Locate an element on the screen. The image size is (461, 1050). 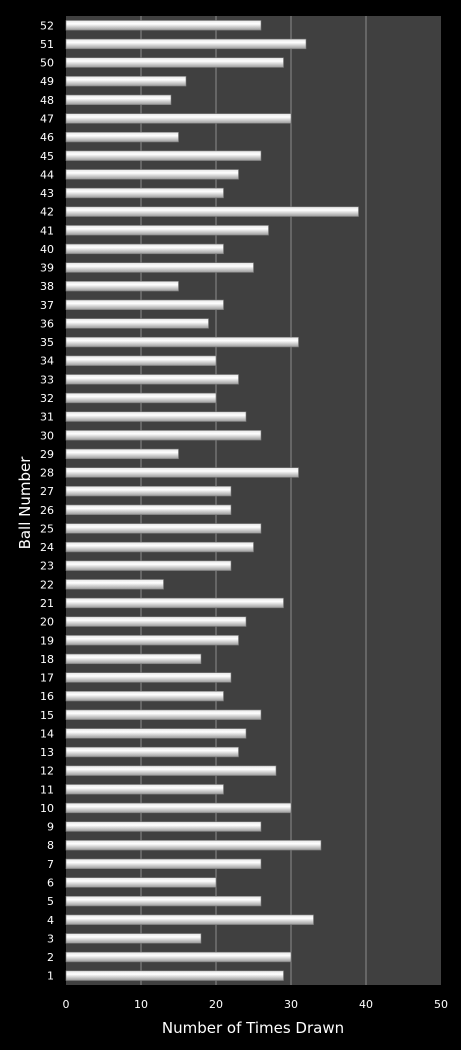
y-tick-label: 50 is located at coordinates (47, 63).